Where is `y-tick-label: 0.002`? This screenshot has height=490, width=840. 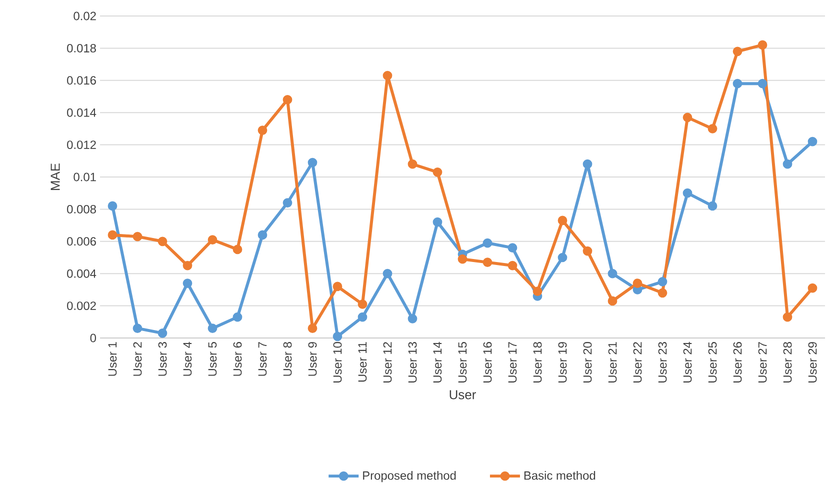 y-tick-label: 0.002 is located at coordinates (81, 306).